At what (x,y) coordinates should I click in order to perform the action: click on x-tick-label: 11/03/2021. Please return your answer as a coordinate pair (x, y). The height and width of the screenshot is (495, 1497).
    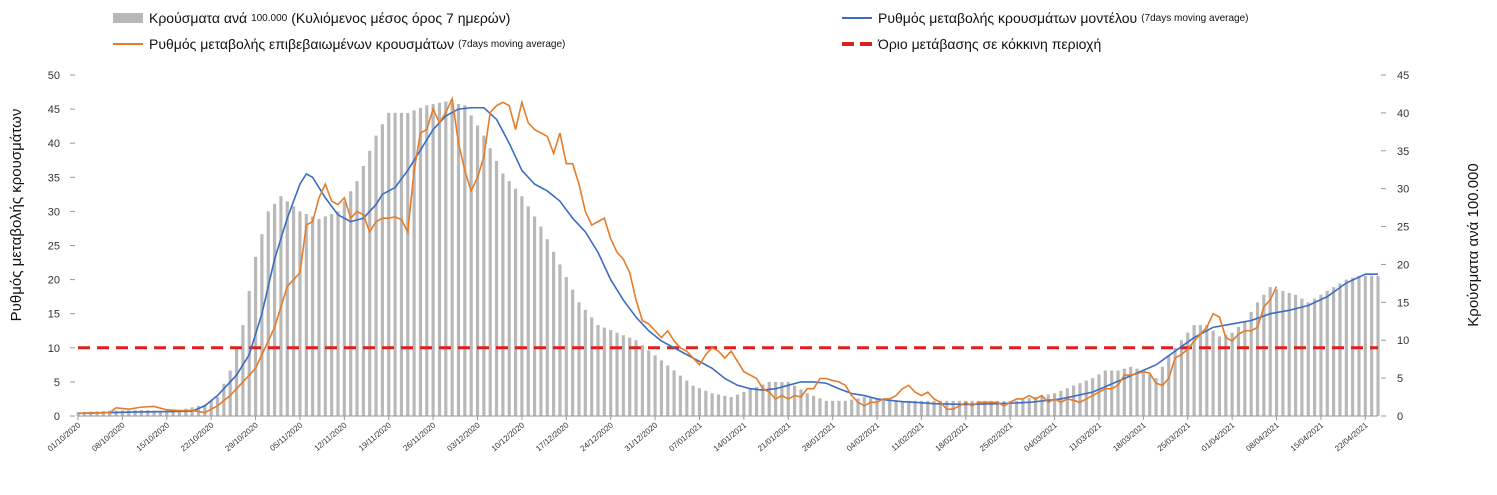
    Looking at the image, I should click on (1085, 436).